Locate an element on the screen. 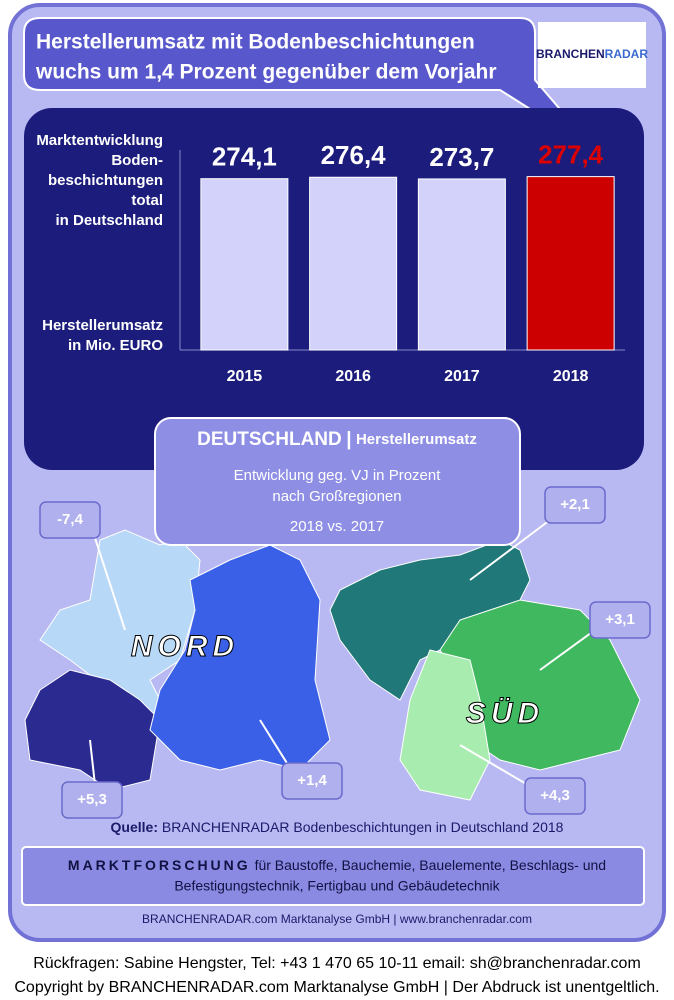  chart-label: total is located at coordinates (147, 200).